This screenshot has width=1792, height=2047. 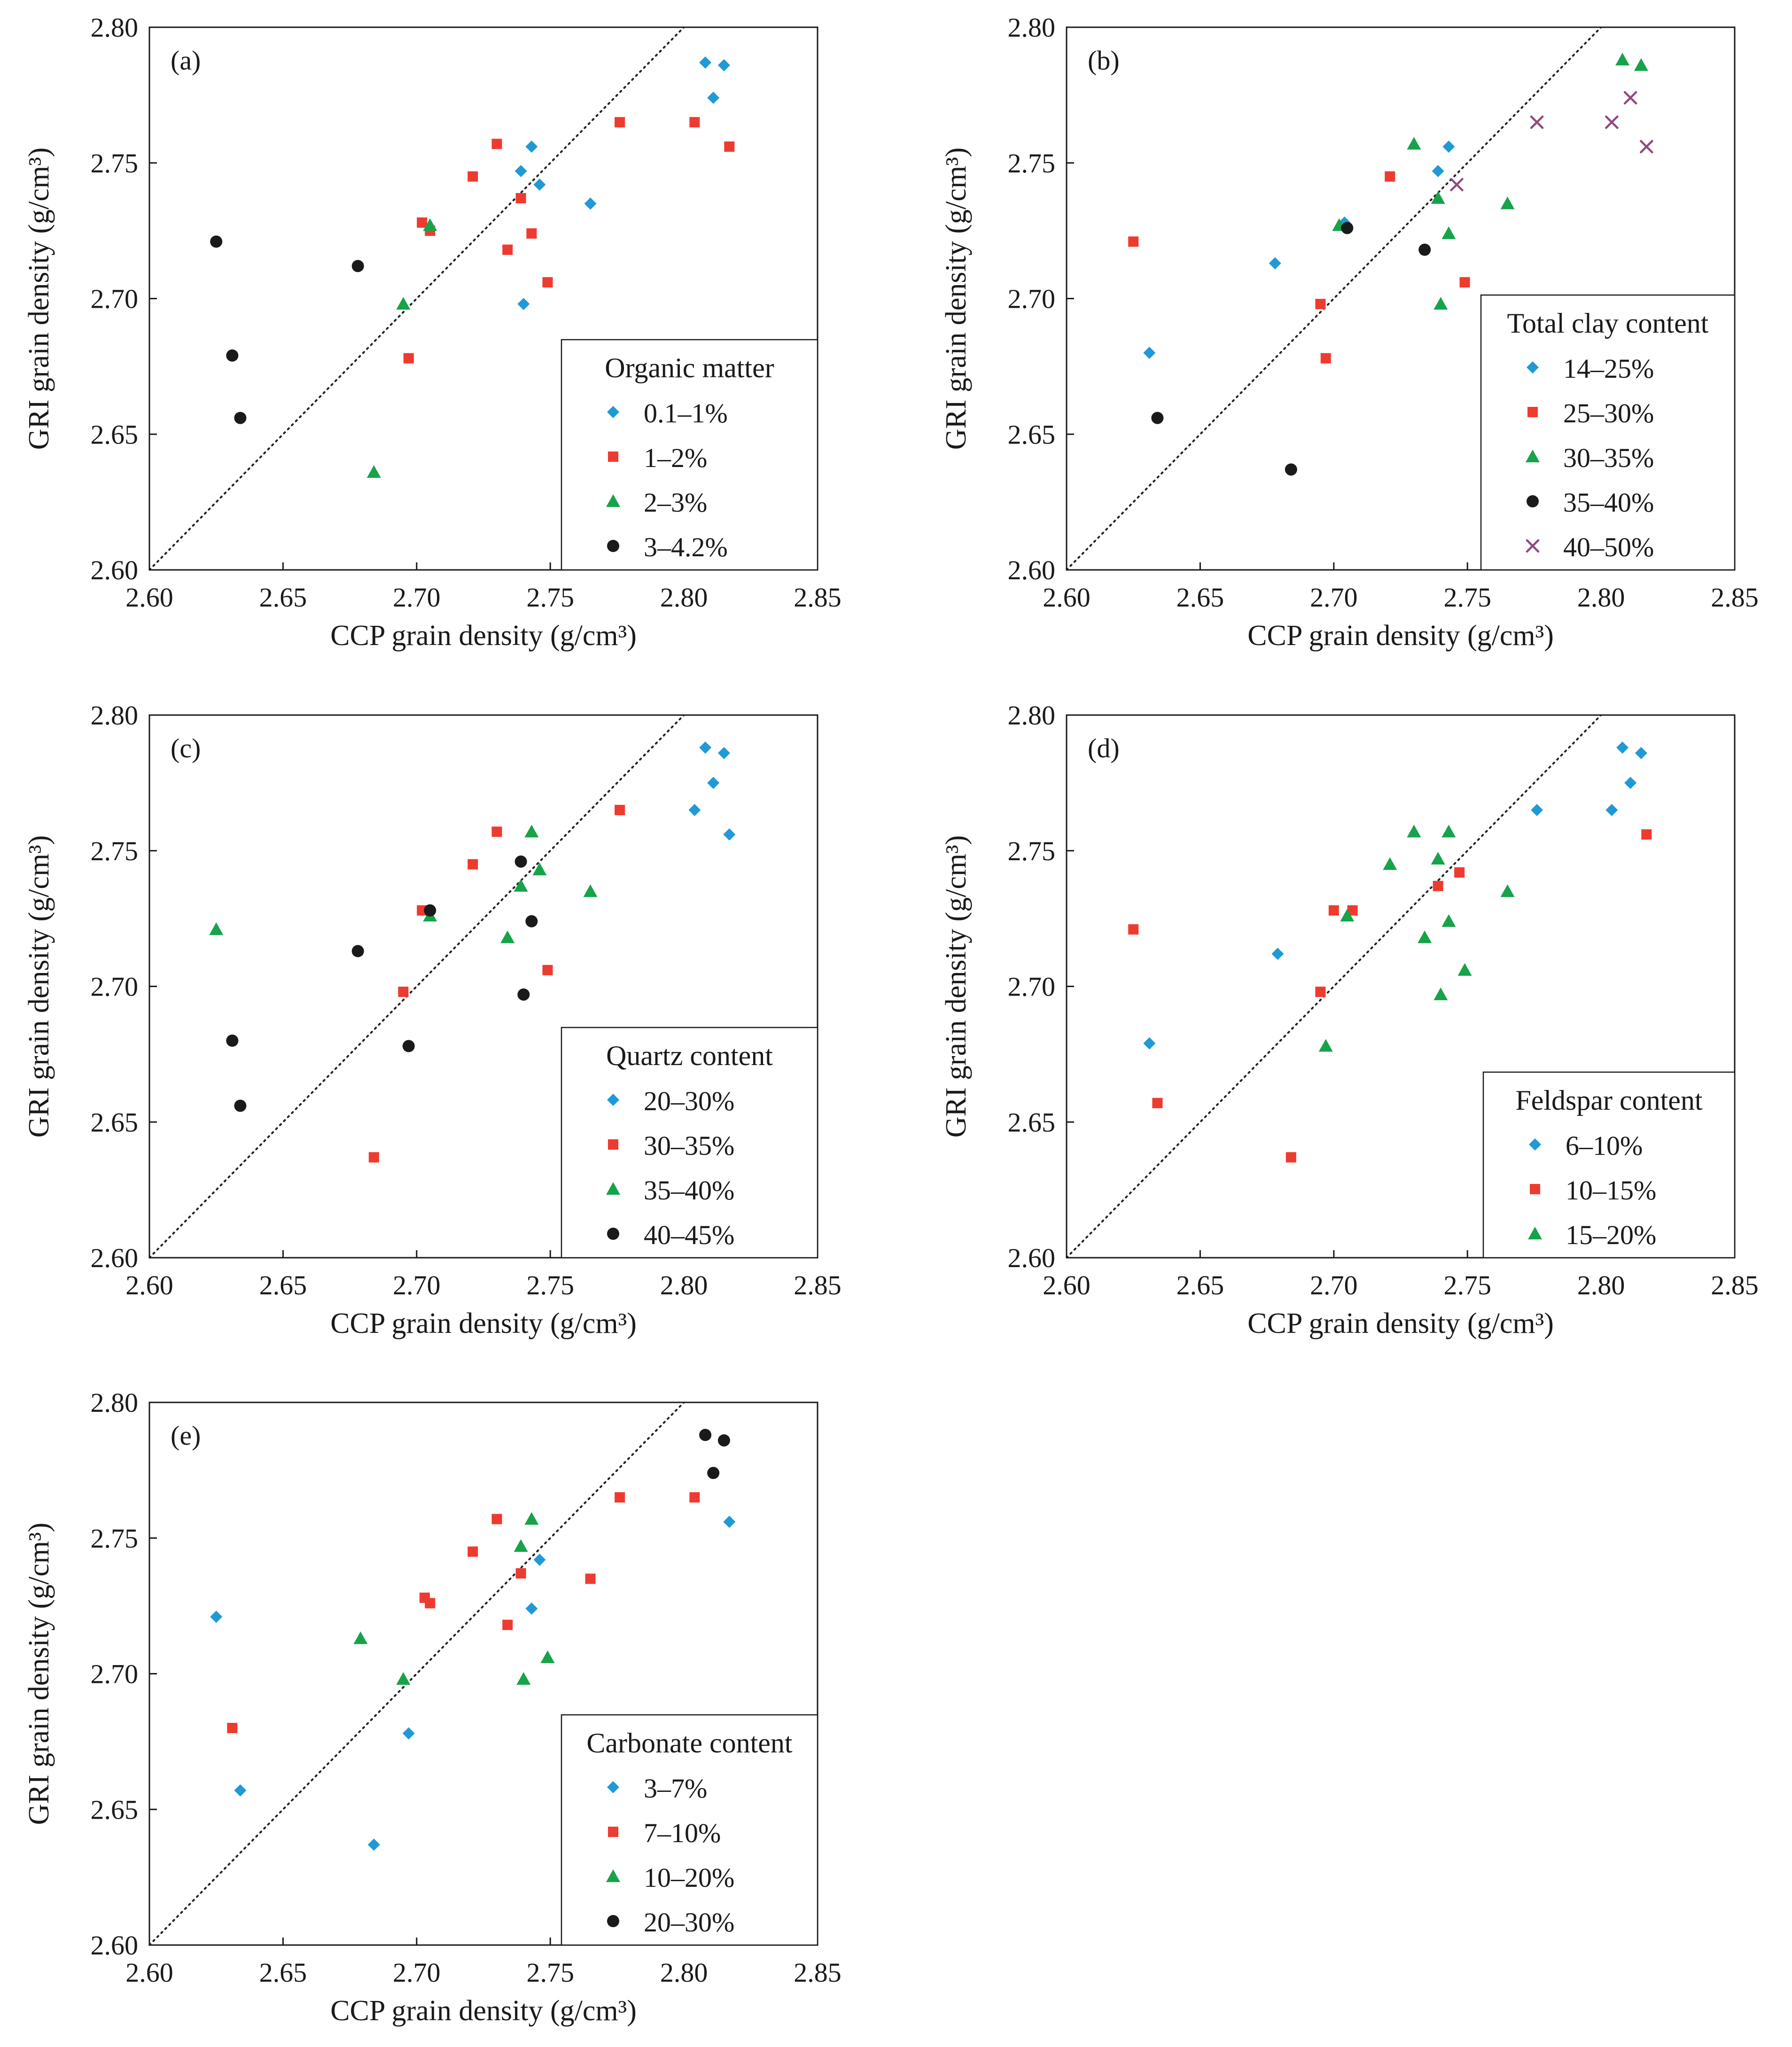 I want to click on data-points, so click(x=1390, y=264).